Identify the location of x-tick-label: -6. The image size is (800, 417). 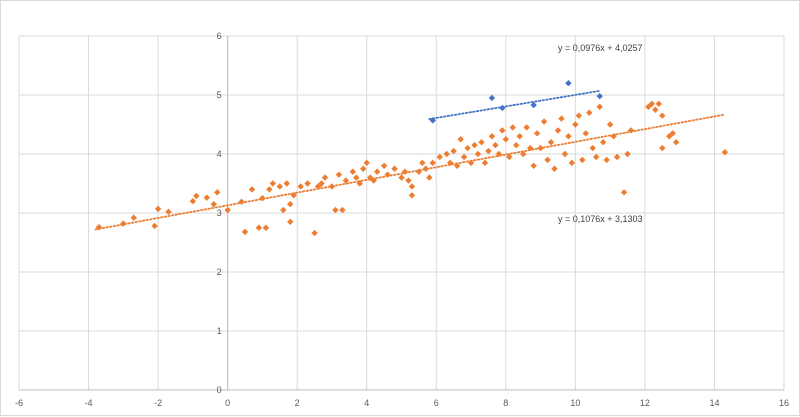
(19, 403).